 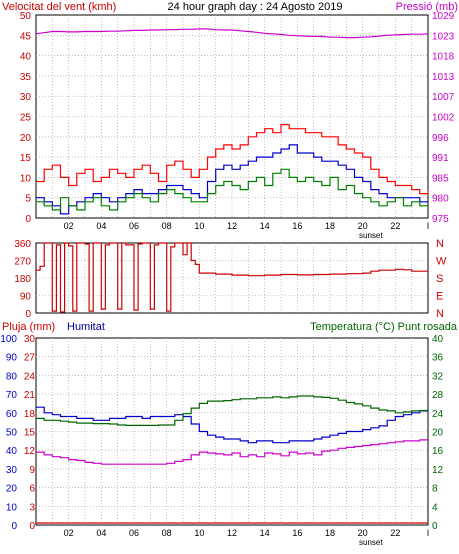 What do you see at coordinates (439, 297) in the screenshot?
I see `compass-label: E` at bounding box center [439, 297].